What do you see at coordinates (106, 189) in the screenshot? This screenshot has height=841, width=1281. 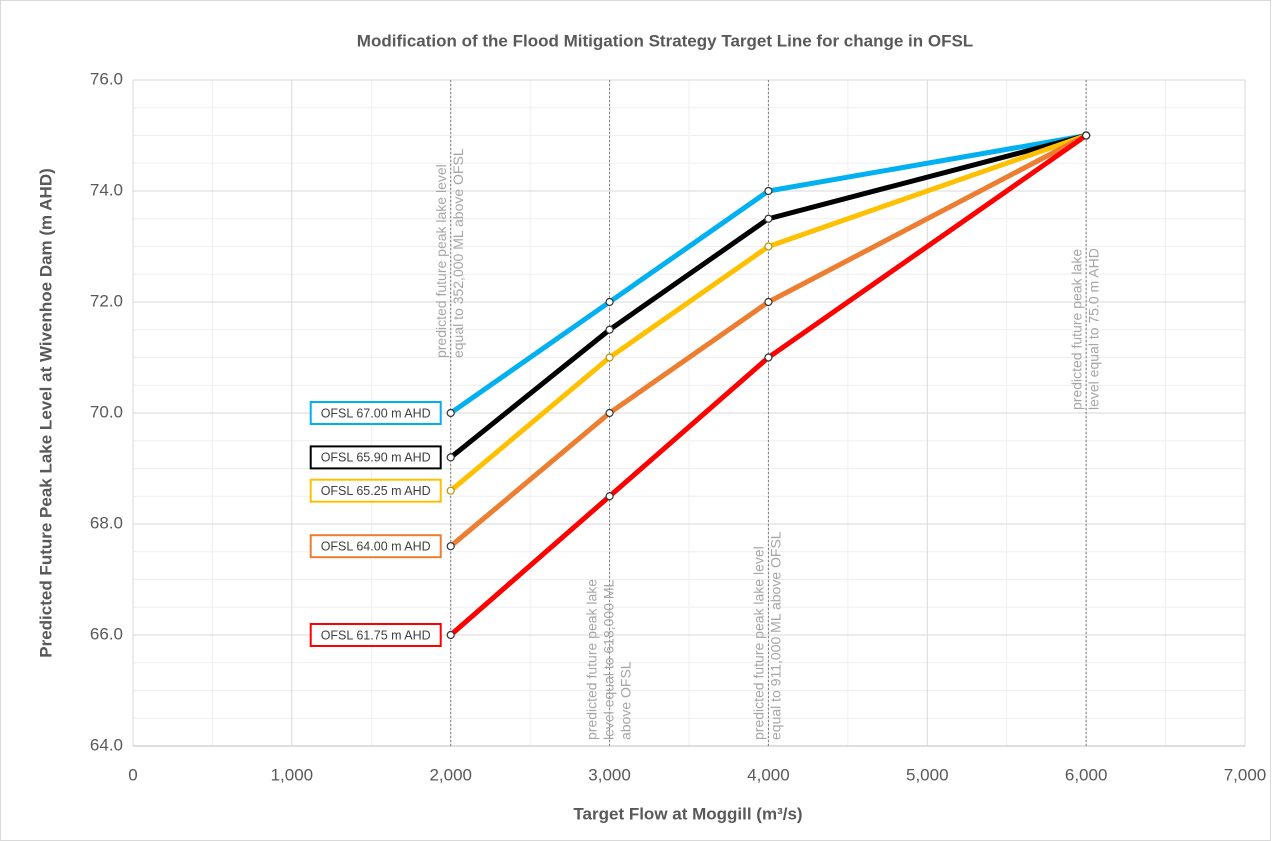 I see `y-tick-label: 74.0` at bounding box center [106, 189].